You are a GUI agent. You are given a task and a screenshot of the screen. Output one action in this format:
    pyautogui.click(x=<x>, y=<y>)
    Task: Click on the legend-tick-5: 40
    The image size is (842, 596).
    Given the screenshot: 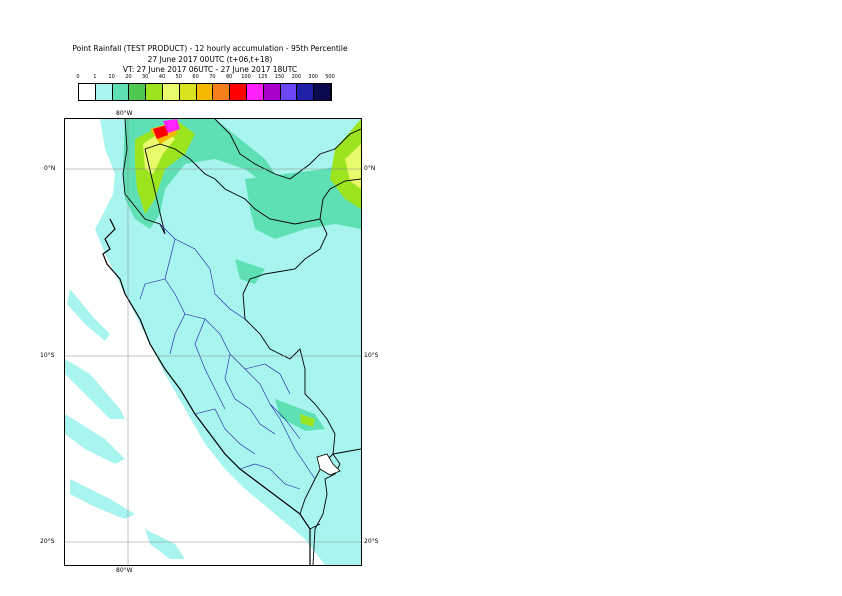 What is the action you would take?
    pyautogui.click(x=162, y=77)
    